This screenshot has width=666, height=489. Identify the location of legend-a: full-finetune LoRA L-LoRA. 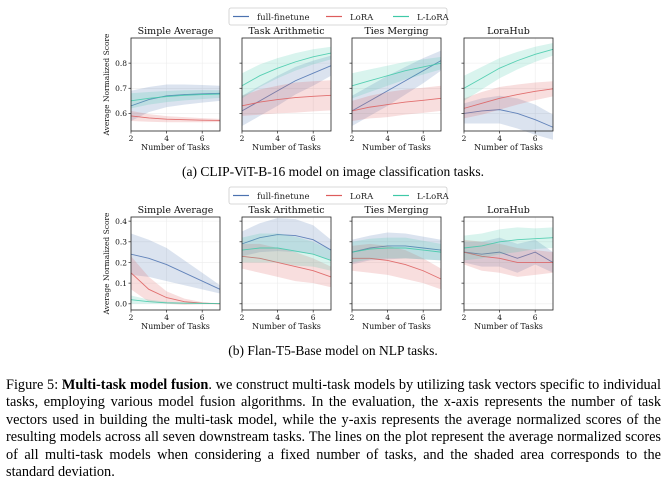
(339, 16).